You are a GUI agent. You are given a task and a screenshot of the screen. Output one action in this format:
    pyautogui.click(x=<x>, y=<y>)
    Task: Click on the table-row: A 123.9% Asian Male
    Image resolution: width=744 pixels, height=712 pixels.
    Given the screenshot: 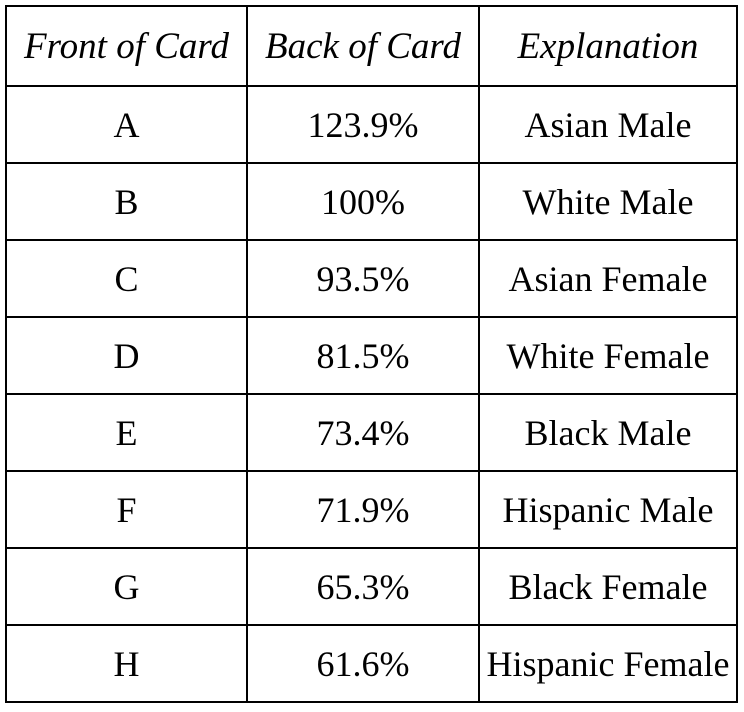 What is the action you would take?
    pyautogui.click(x=371, y=124)
    